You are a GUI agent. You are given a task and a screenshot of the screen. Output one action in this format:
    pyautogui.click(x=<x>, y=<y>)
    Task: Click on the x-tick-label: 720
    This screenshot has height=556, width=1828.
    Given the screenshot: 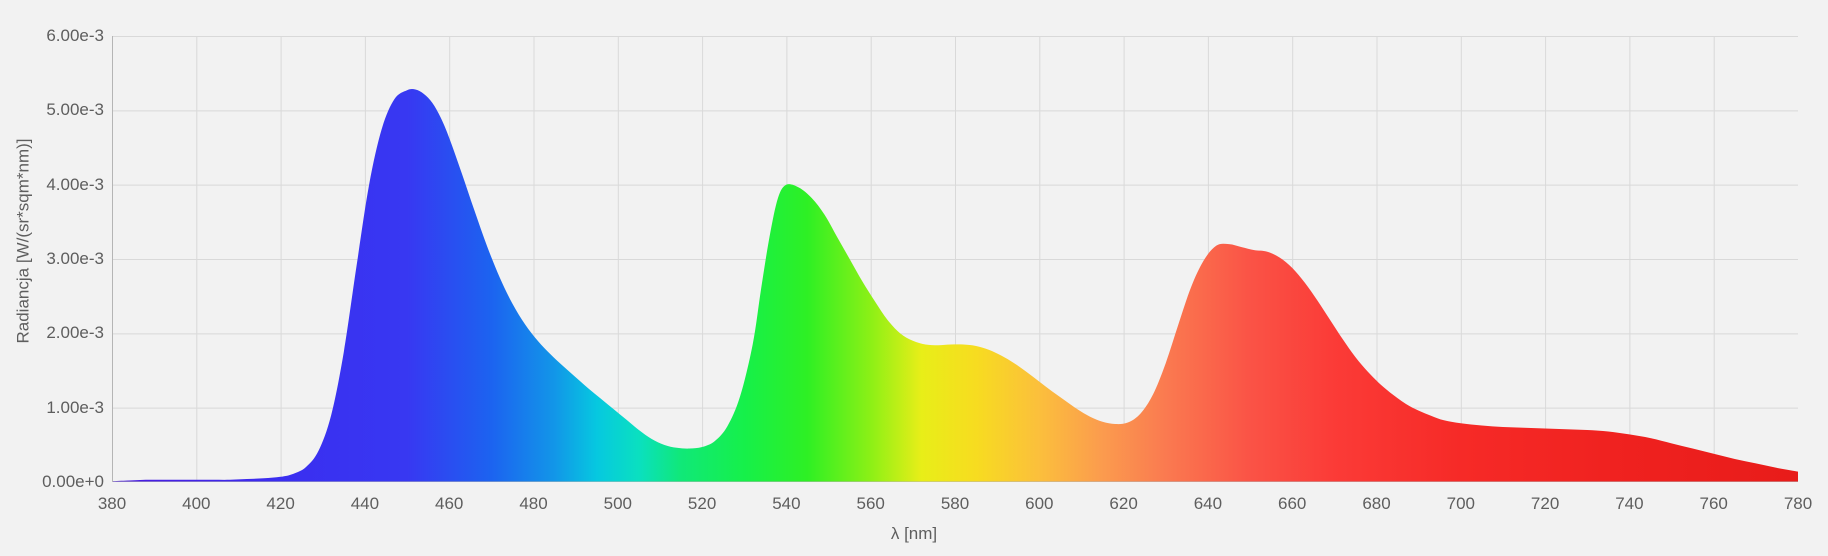 What is the action you would take?
    pyautogui.click(x=1545, y=503)
    